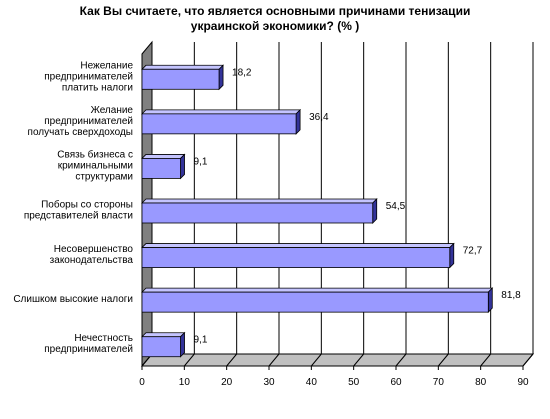 The image size is (550, 419). I want to click on x-tick-label: 60, so click(396, 382).